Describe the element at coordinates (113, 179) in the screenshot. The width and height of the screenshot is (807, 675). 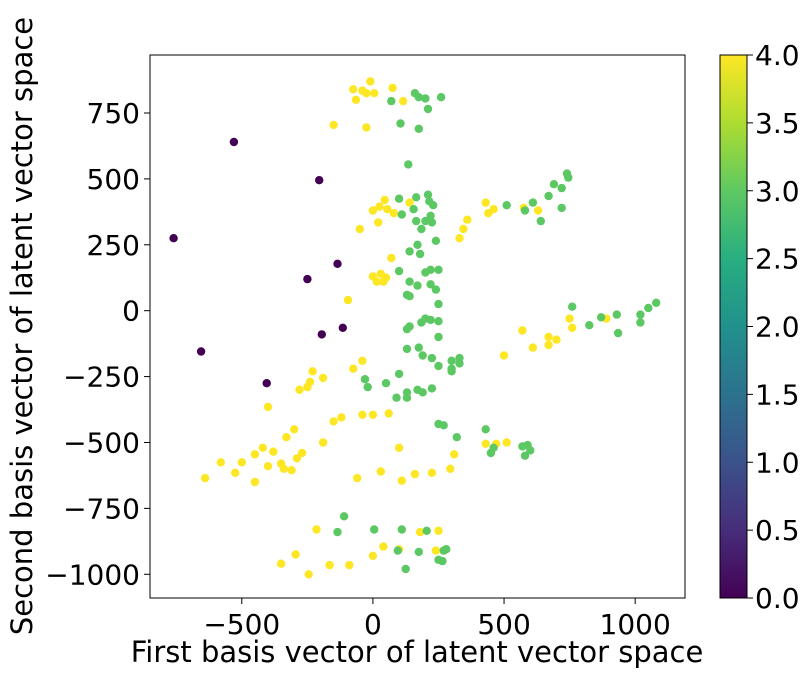
I see `y-tick-label: 500` at that location.